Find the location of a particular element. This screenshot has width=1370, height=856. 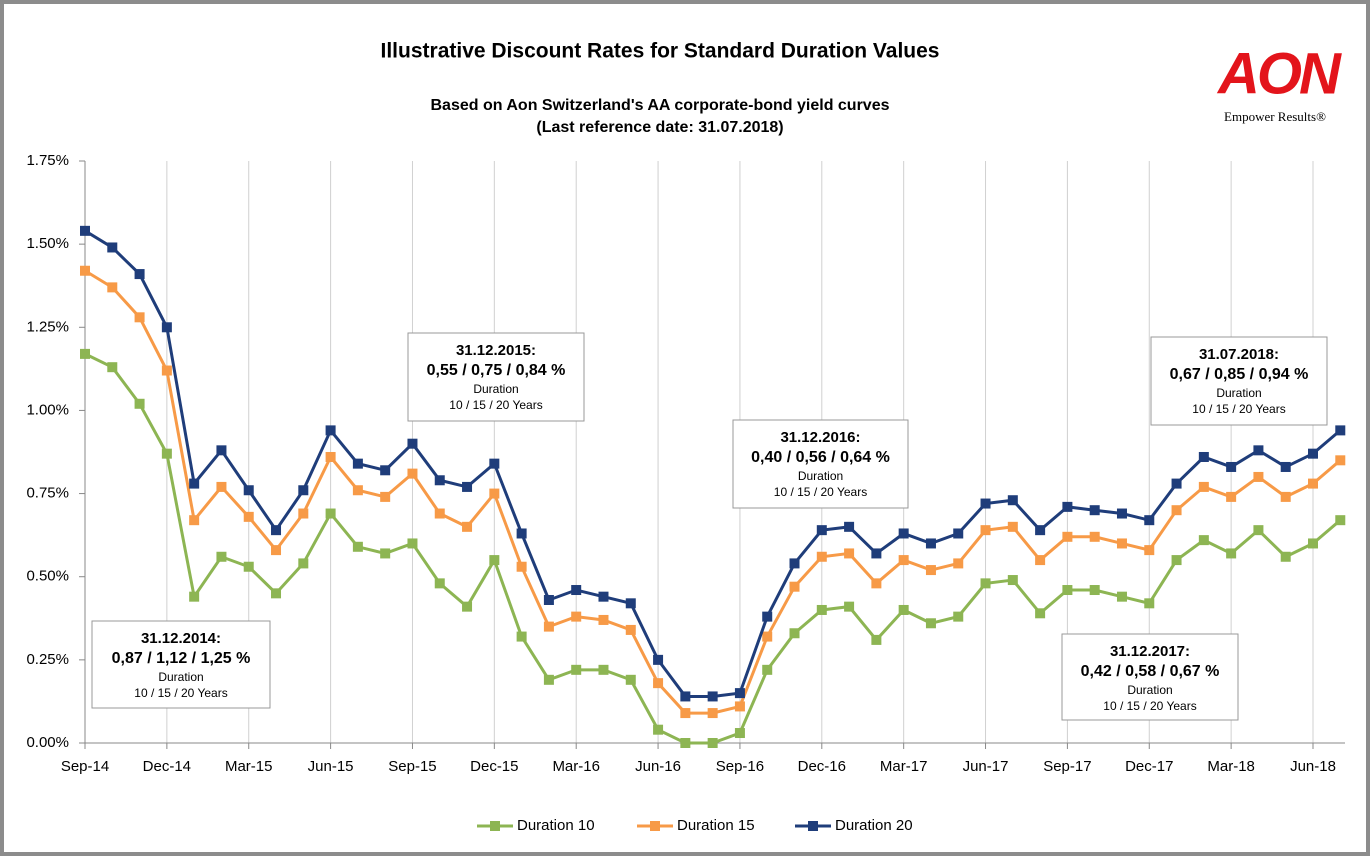

y-tick-label: 1.75% is located at coordinates (47, 160).